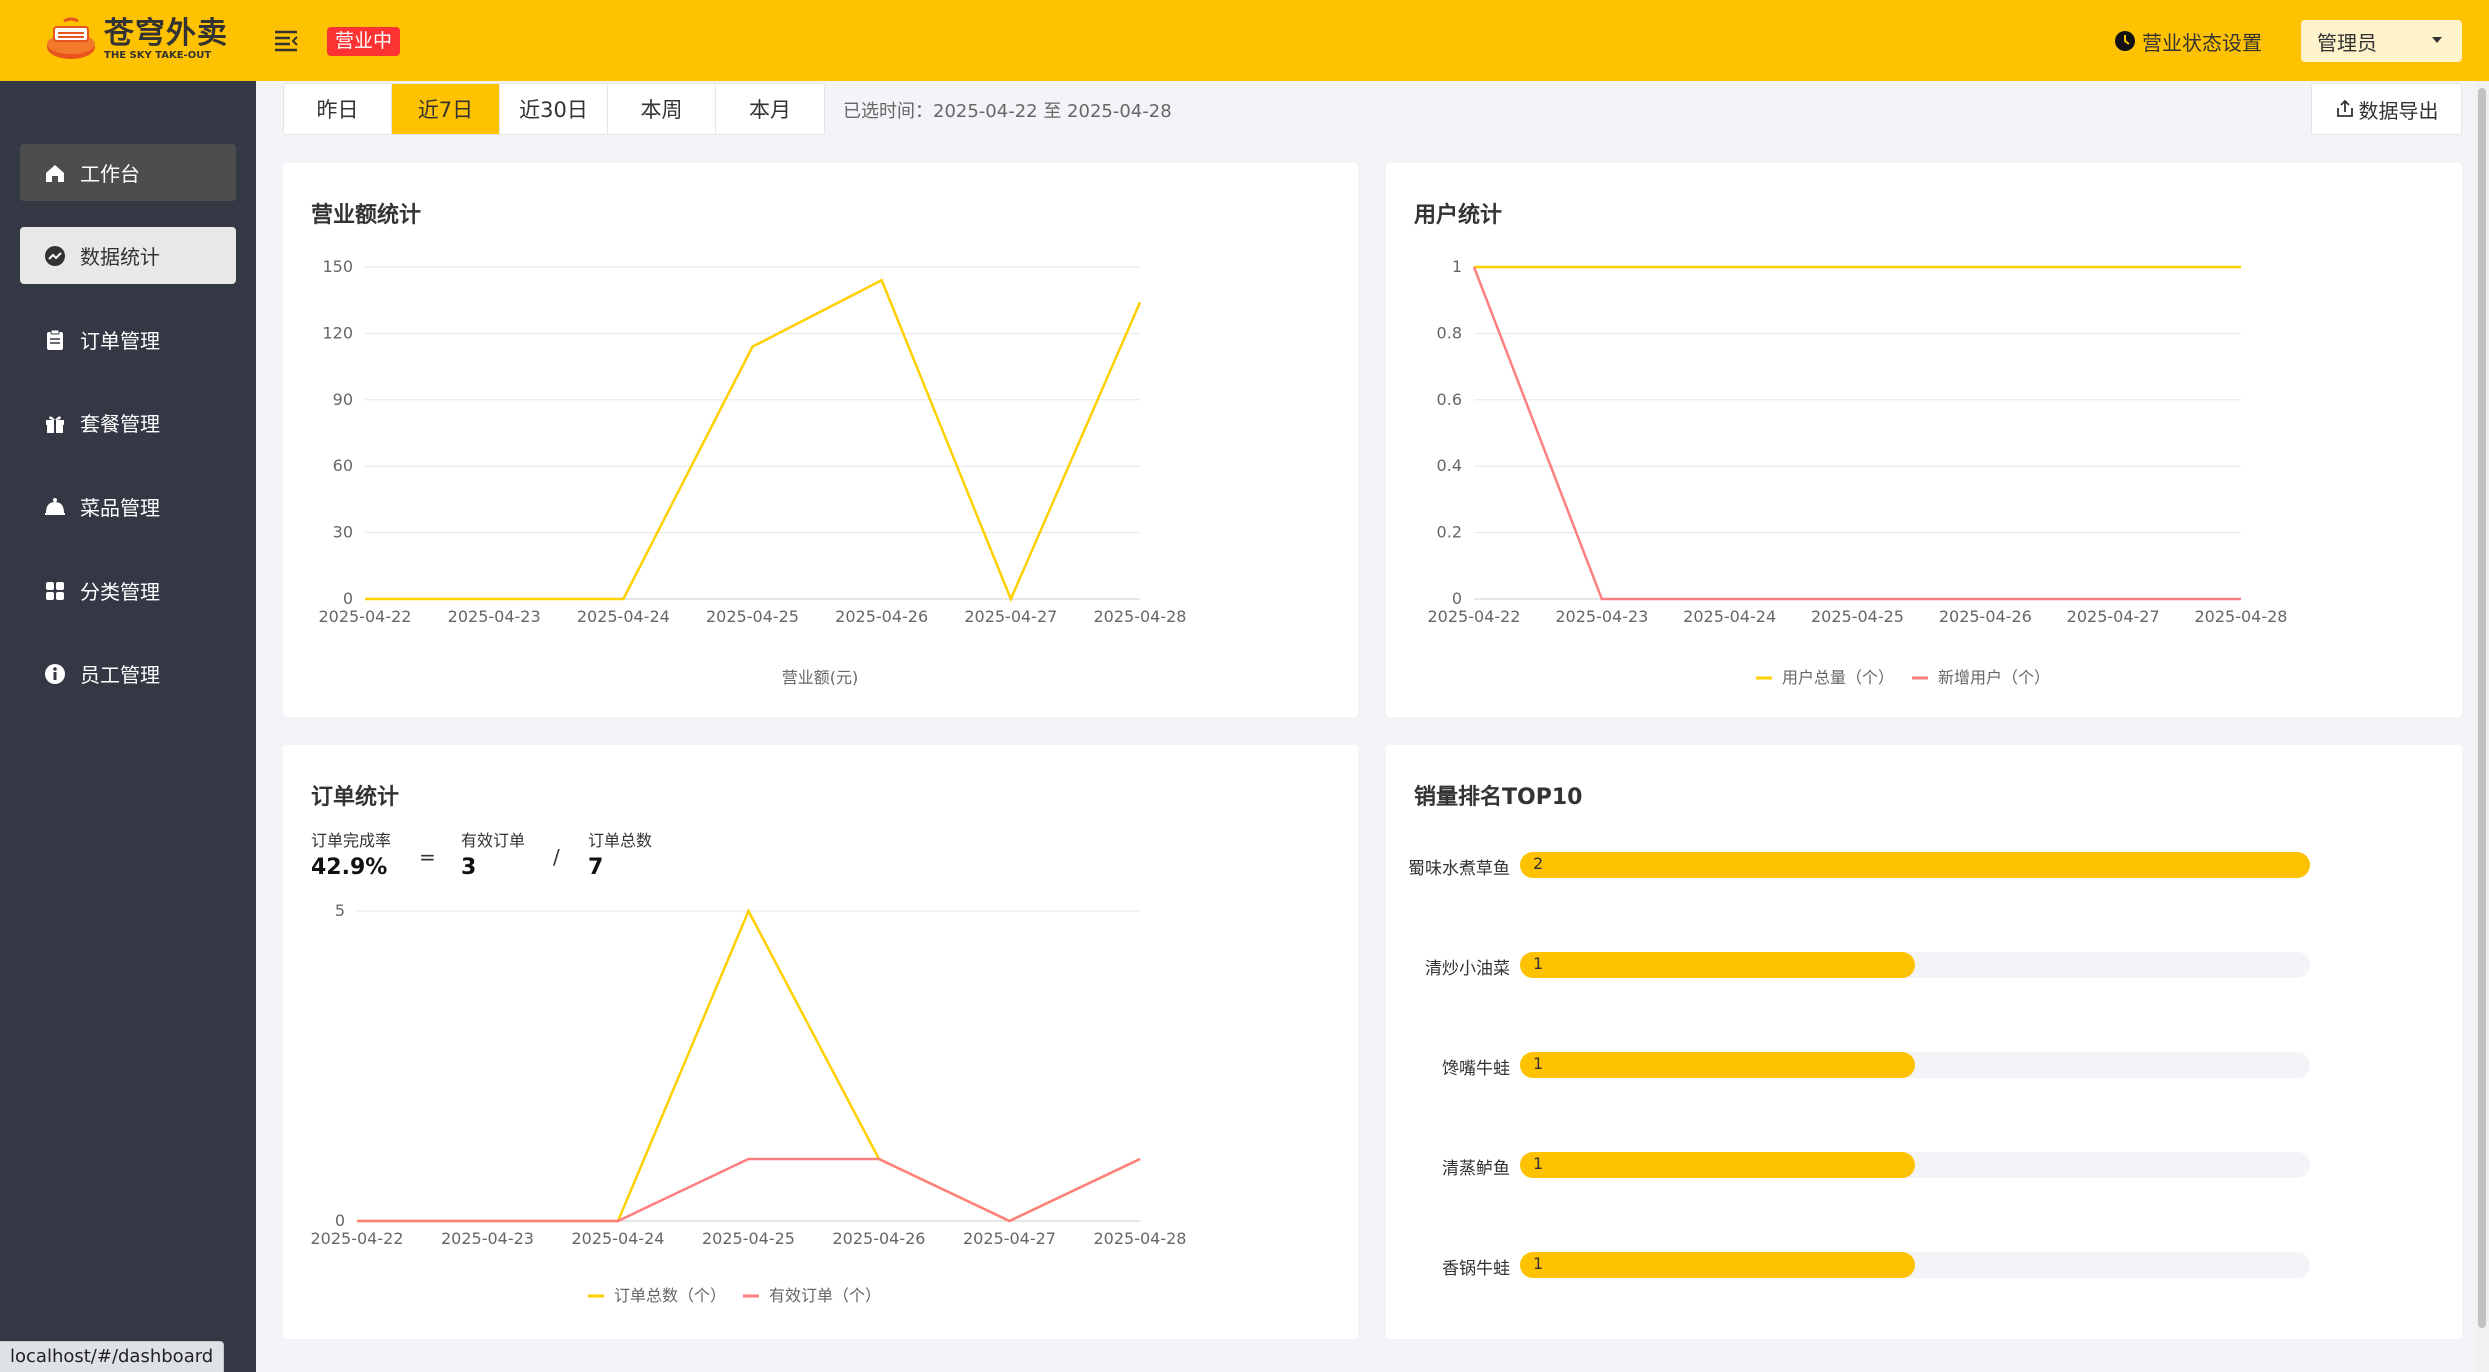  Describe the element at coordinates (112, 1356) in the screenshot. I see `browser-status-url: localhost/#/dashboard` at that location.